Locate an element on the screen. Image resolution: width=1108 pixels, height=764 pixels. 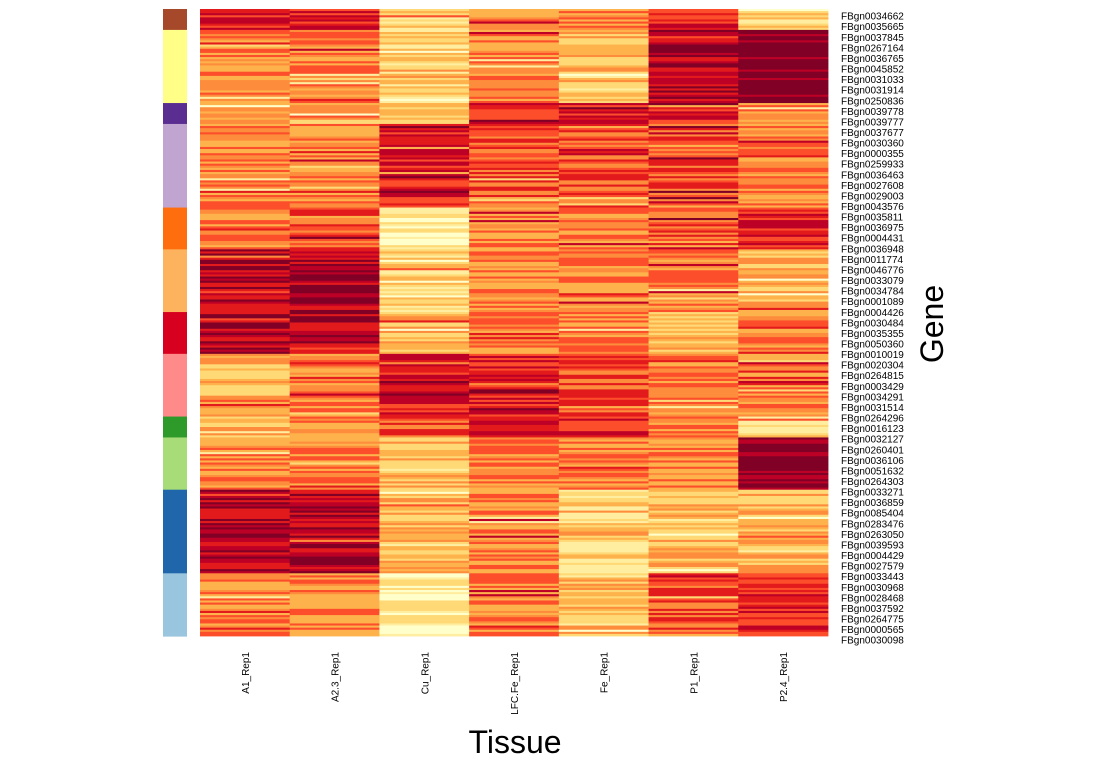
y-axis-title: Gene is located at coordinates (932, 324).